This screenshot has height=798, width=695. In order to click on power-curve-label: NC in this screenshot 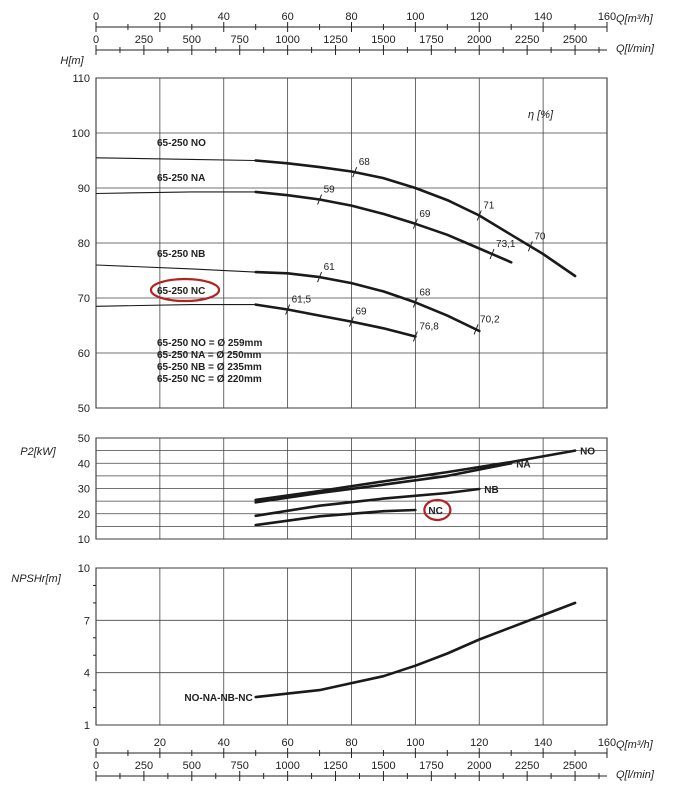, I will do `click(435, 511)`.